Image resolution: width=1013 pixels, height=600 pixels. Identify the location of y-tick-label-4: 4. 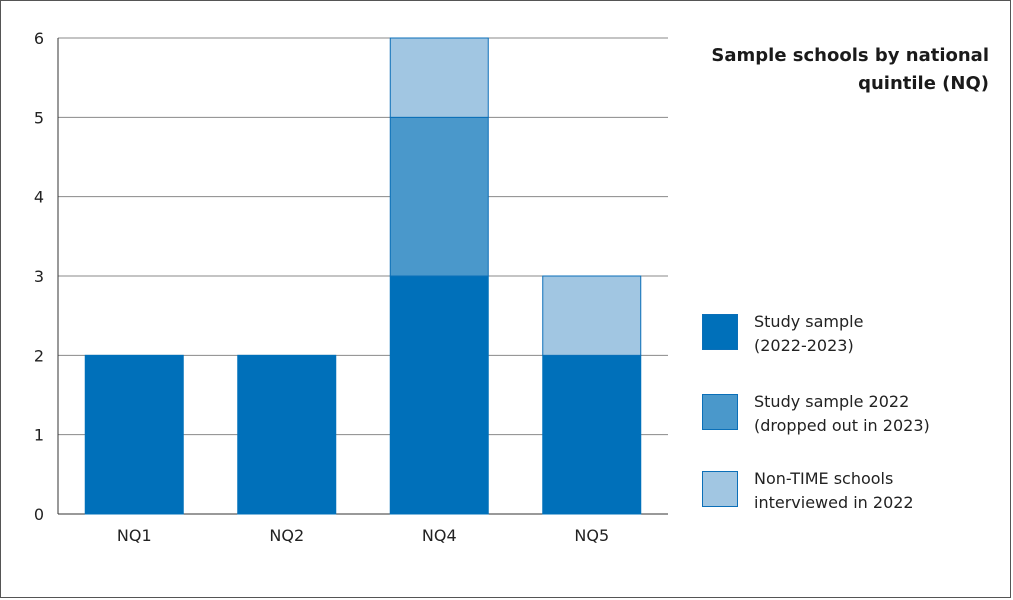
(39, 197).